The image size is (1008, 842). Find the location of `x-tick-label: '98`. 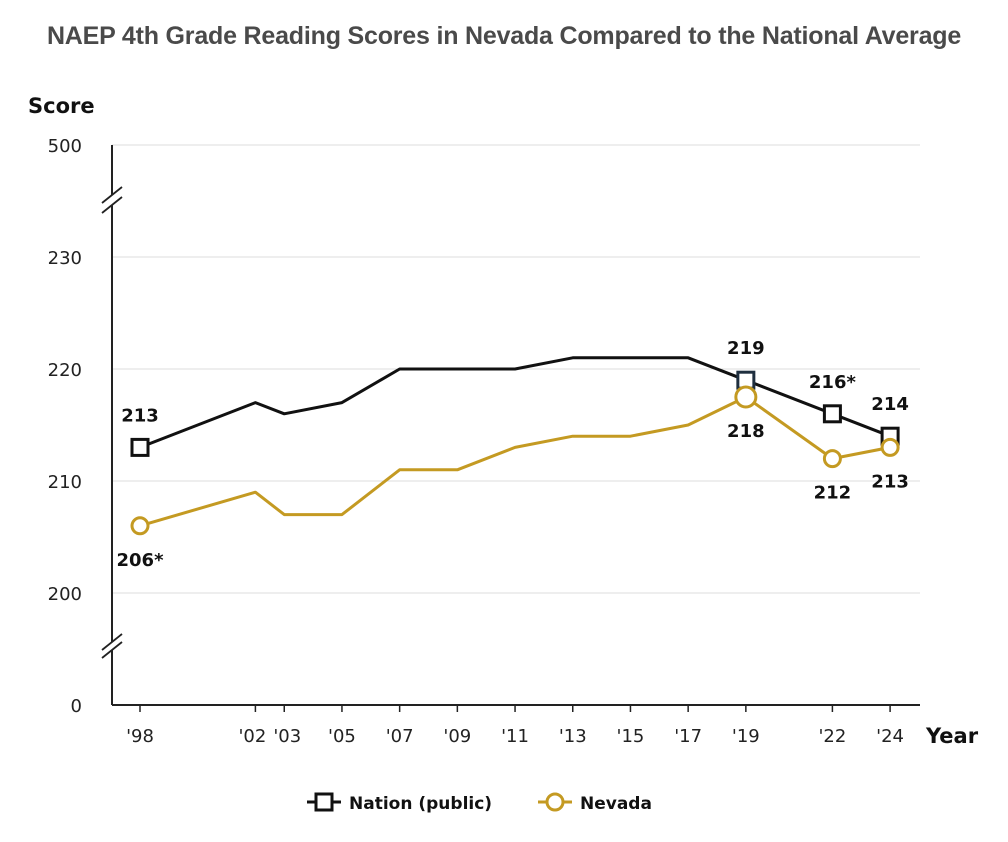

x-tick-label: '98 is located at coordinates (140, 736).